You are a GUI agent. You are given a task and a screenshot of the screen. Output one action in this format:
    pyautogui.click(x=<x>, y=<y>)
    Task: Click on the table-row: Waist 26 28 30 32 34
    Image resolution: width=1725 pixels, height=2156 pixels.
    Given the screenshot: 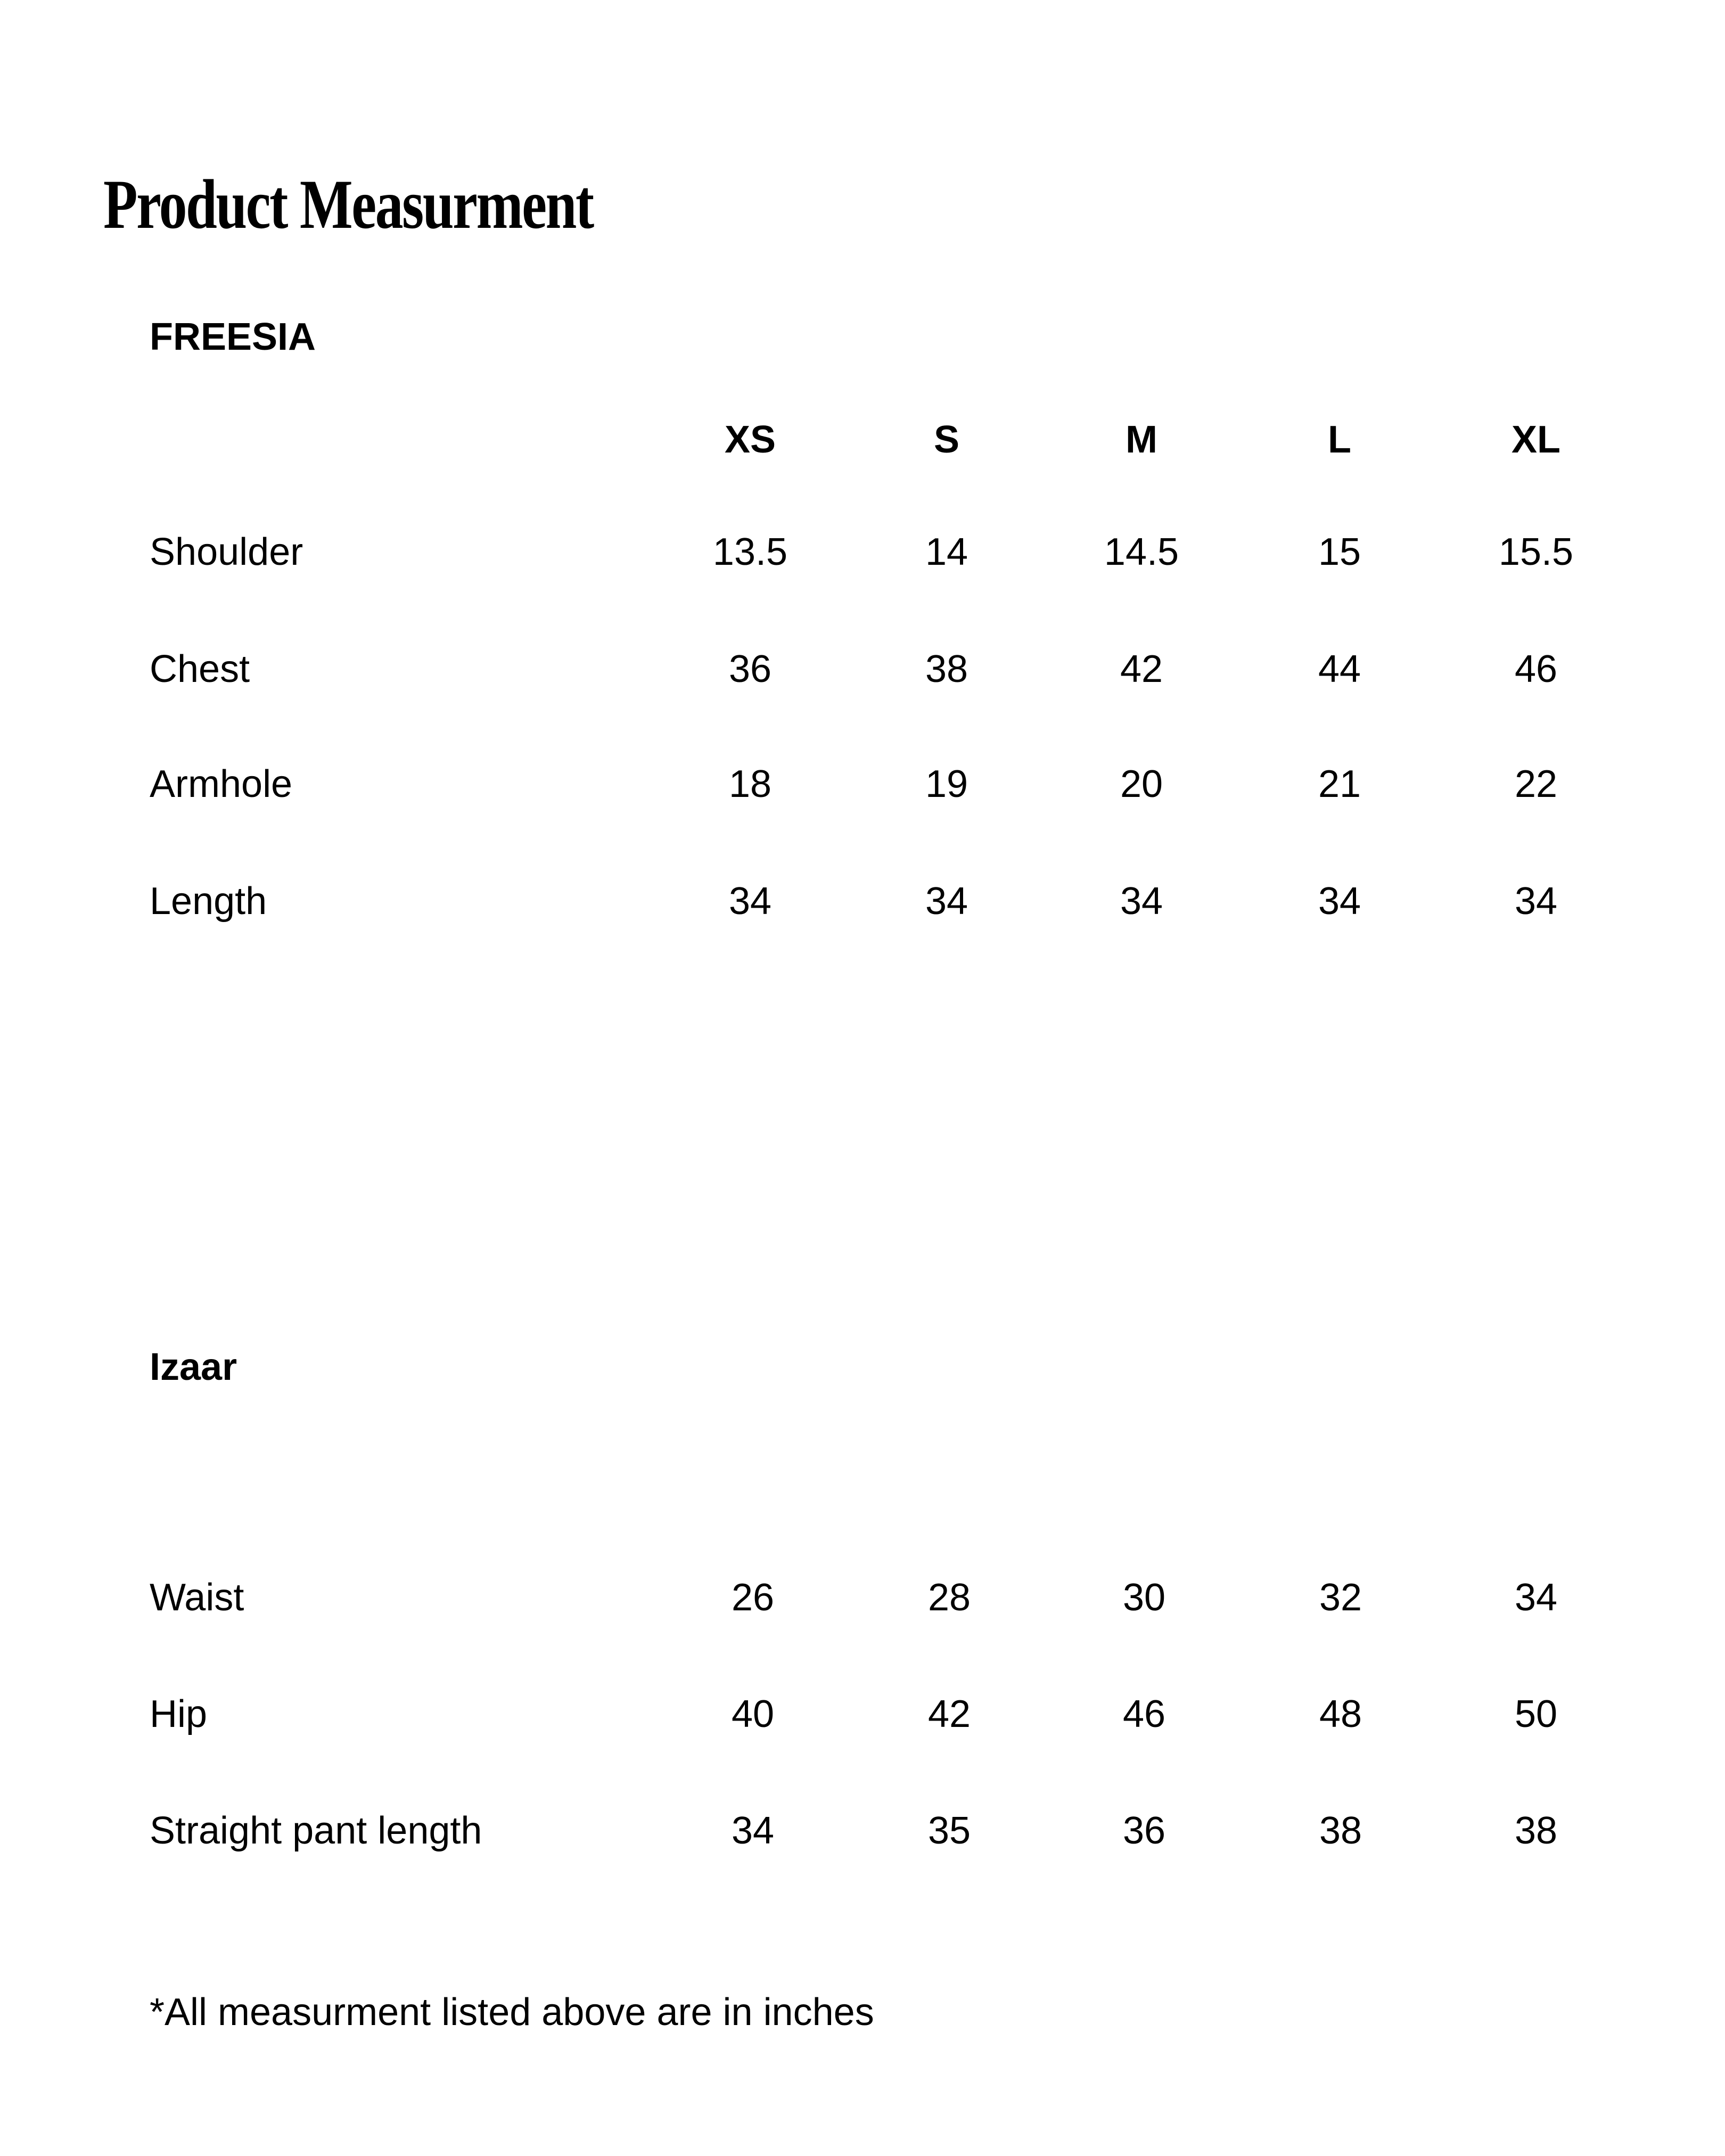 What is the action you would take?
    pyautogui.click(x=862, y=1598)
    